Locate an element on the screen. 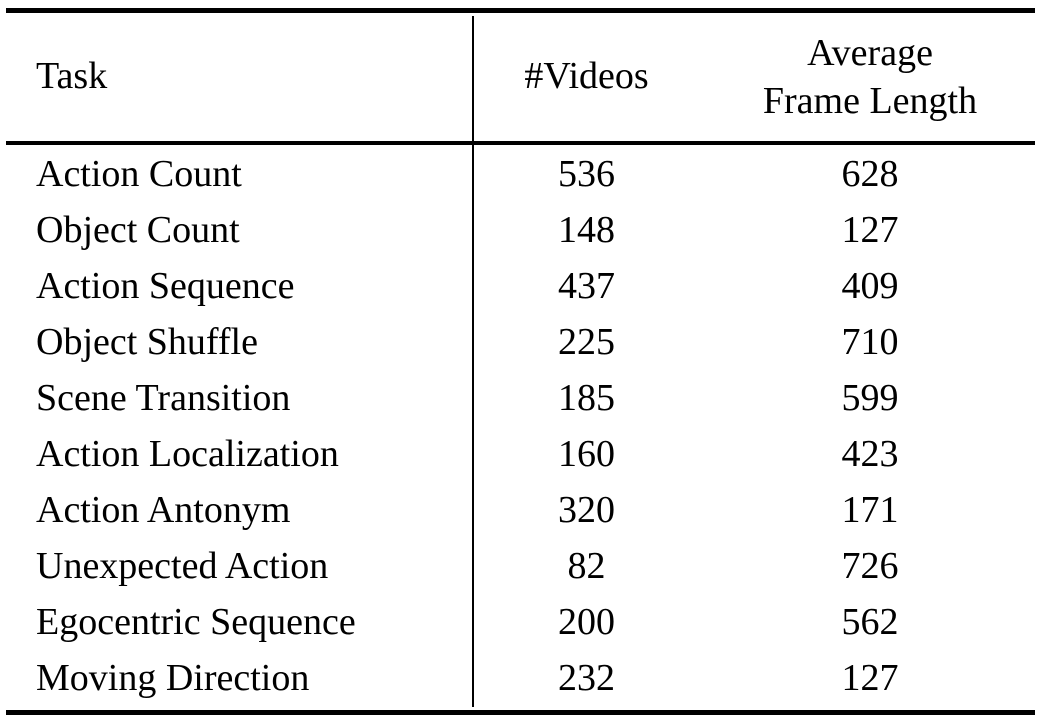  avg-frame-length-cell: 409 is located at coordinates (870, 286).